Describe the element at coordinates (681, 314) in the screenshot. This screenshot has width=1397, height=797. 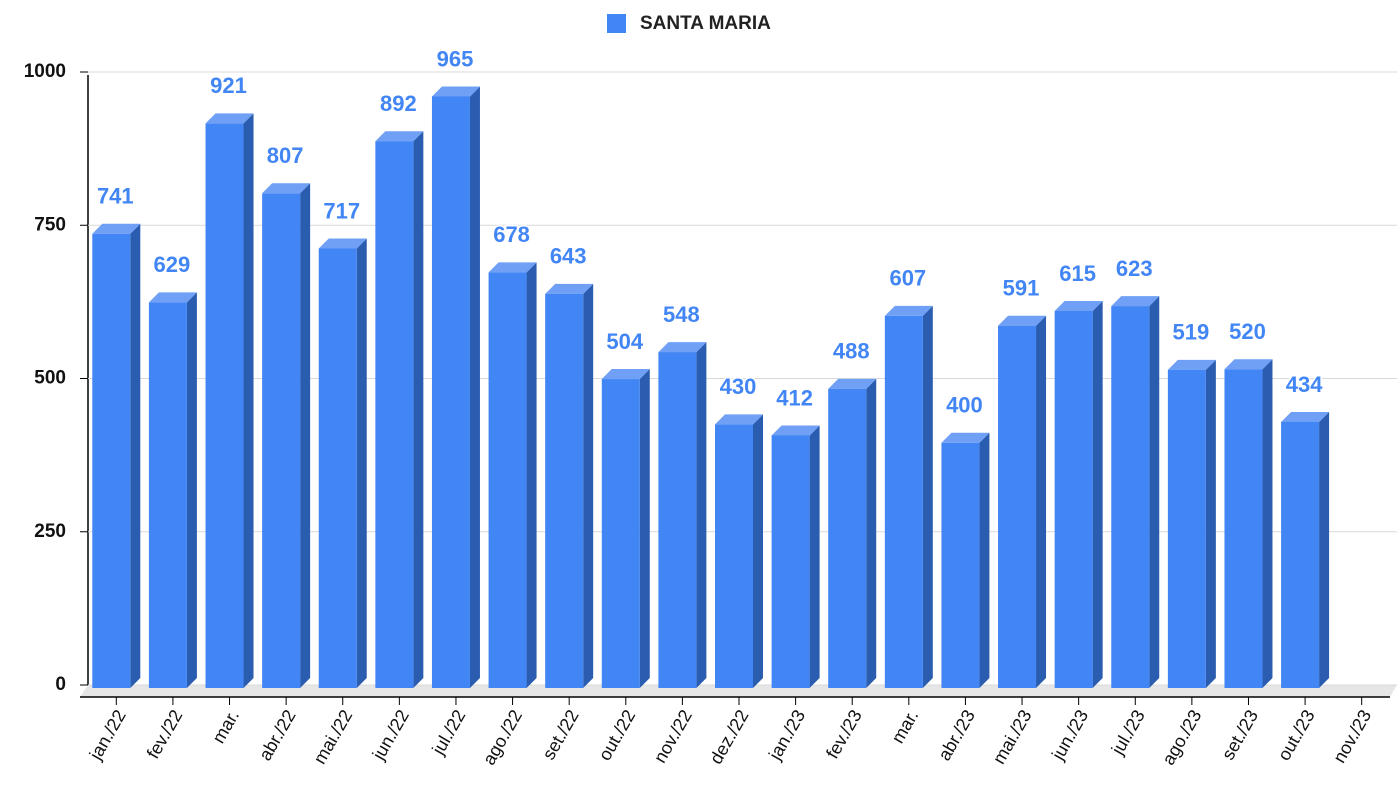
I see `data-label: 548` at that location.